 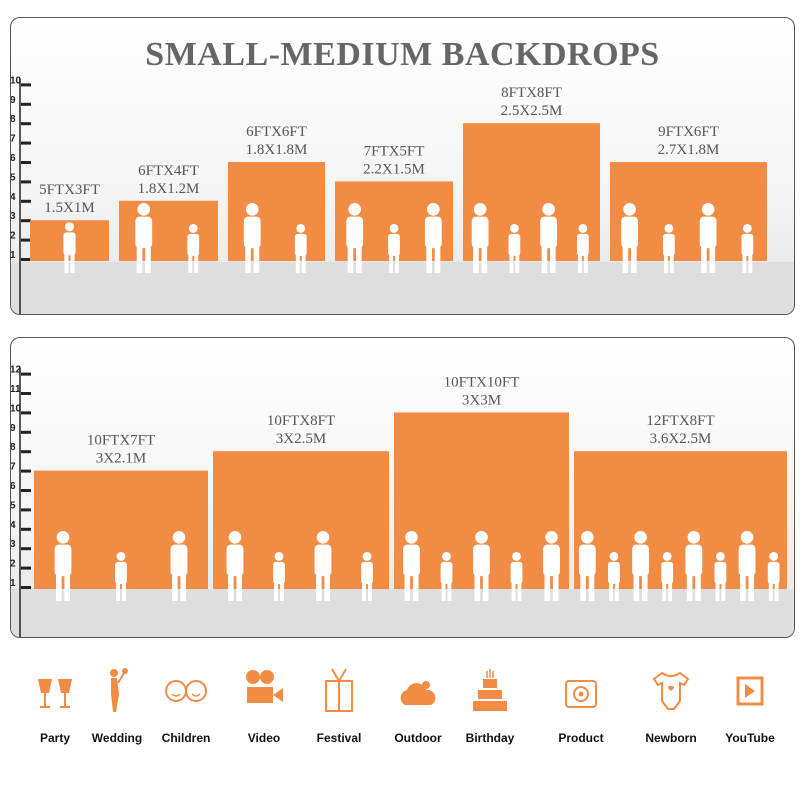 What do you see at coordinates (16, 370) in the screenshot?
I see `y-tick-label: 12` at bounding box center [16, 370].